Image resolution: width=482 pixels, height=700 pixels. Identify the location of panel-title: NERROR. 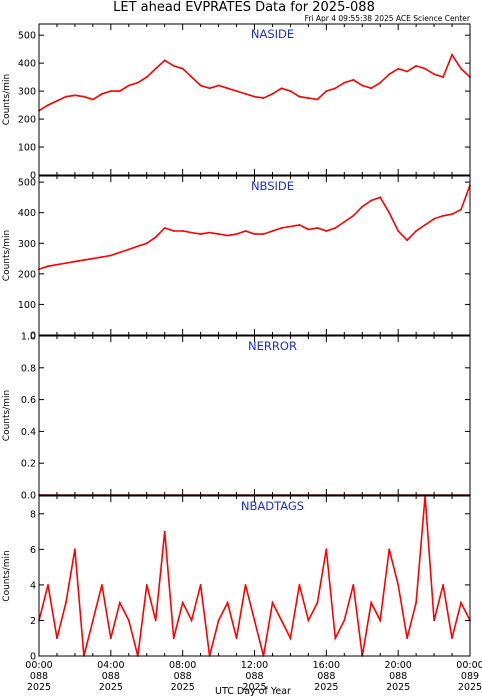
(272, 346).